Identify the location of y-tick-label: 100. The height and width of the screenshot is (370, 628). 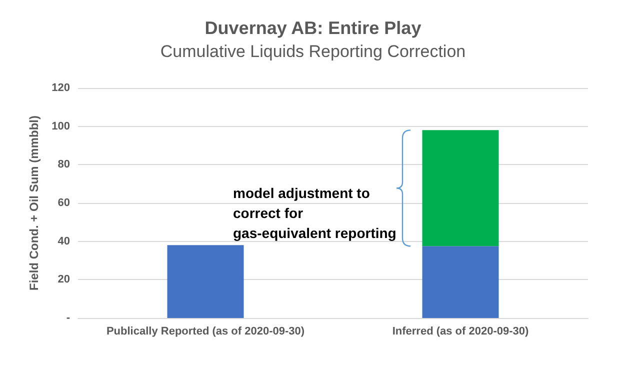
(61, 126).